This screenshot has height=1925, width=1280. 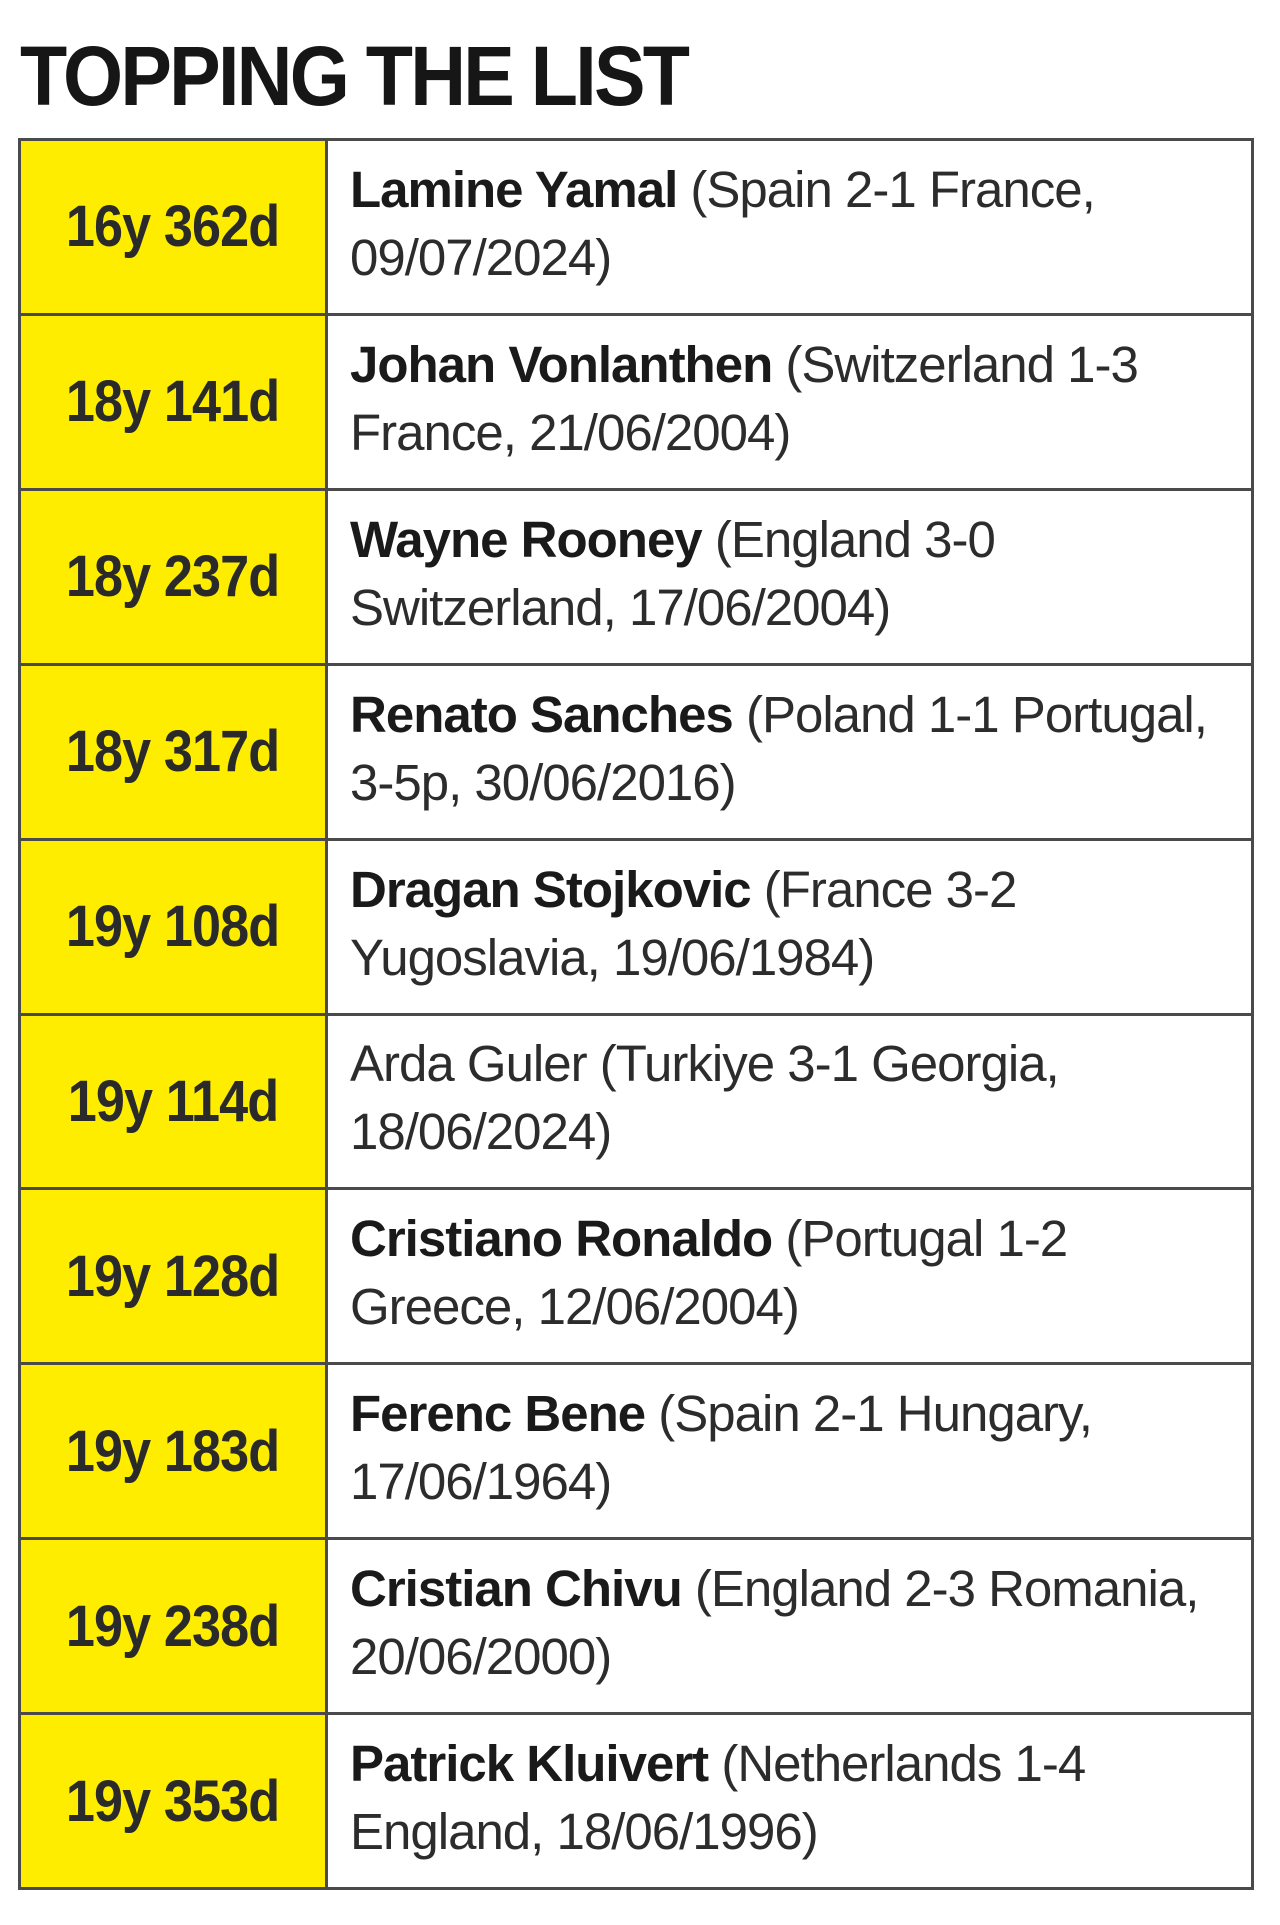 I want to click on player-name: Lamine Yamal, so click(x=514, y=189).